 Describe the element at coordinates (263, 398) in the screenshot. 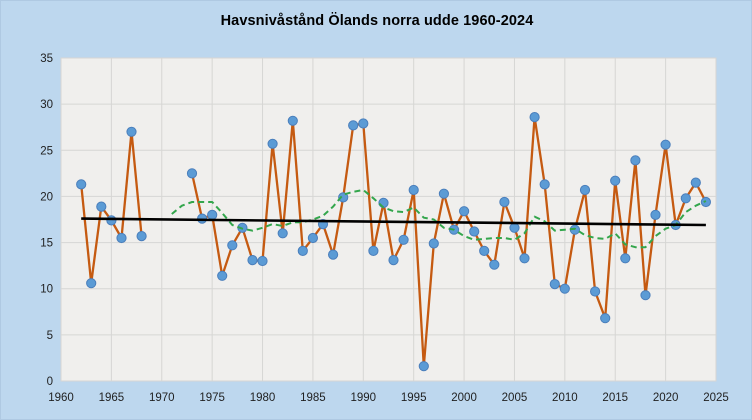

I see `x-axis-tick-label: 1980` at that location.